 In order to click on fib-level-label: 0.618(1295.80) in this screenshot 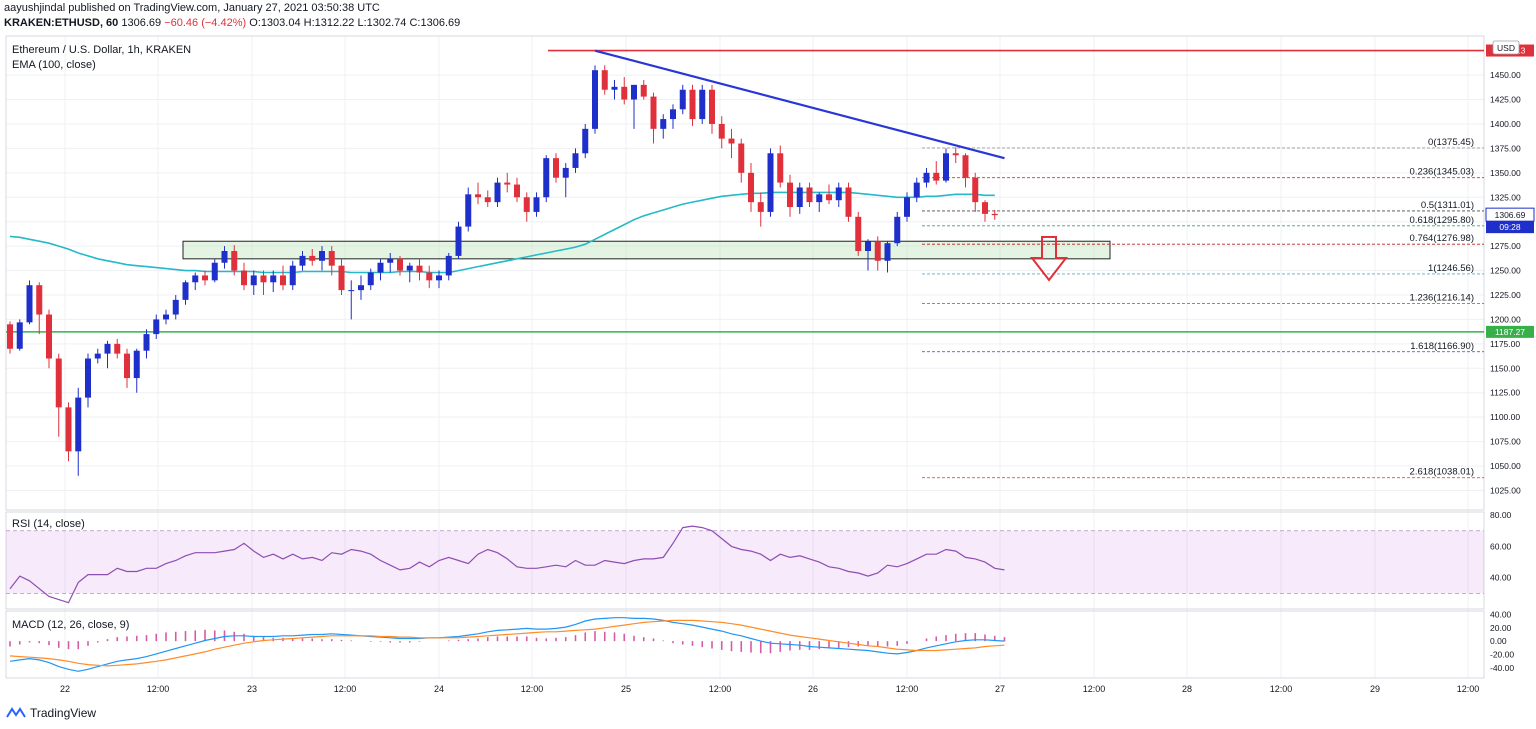, I will do `click(1442, 220)`.